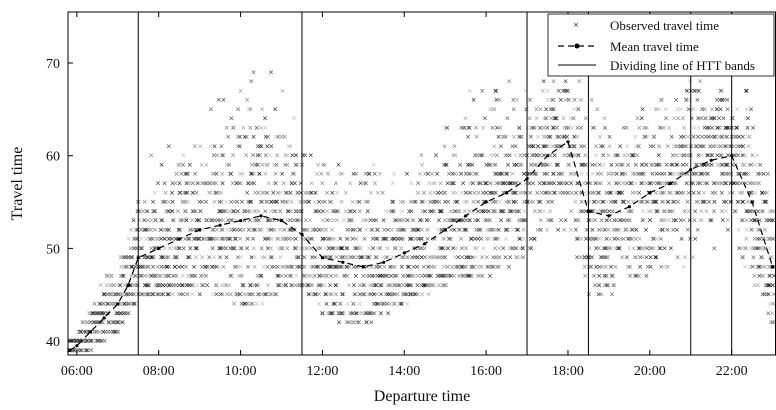 The image size is (776, 410). Describe the element at coordinates (422, 396) in the screenshot. I see `x-axis-title: Departure time` at that location.